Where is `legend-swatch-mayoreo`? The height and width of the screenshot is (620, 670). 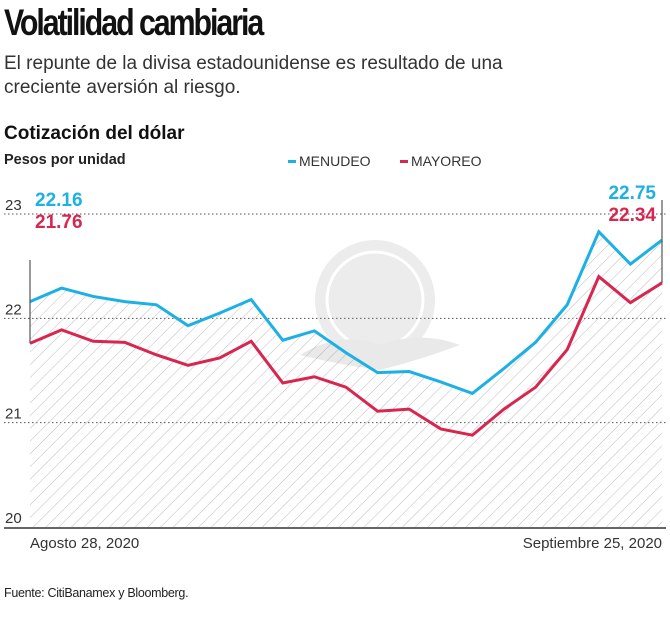
legend-swatch-mayoreo is located at coordinates (404, 161).